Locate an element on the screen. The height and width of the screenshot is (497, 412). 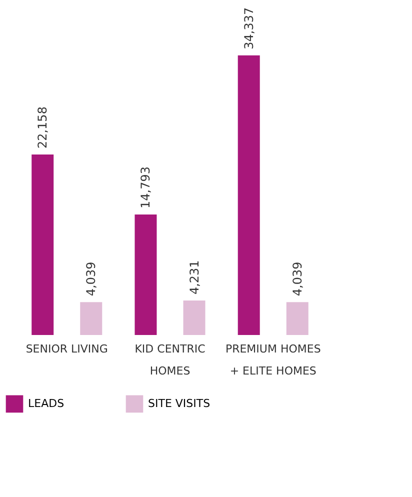
x-tick-label: SENIOR LIVING is located at coordinates (67, 349).